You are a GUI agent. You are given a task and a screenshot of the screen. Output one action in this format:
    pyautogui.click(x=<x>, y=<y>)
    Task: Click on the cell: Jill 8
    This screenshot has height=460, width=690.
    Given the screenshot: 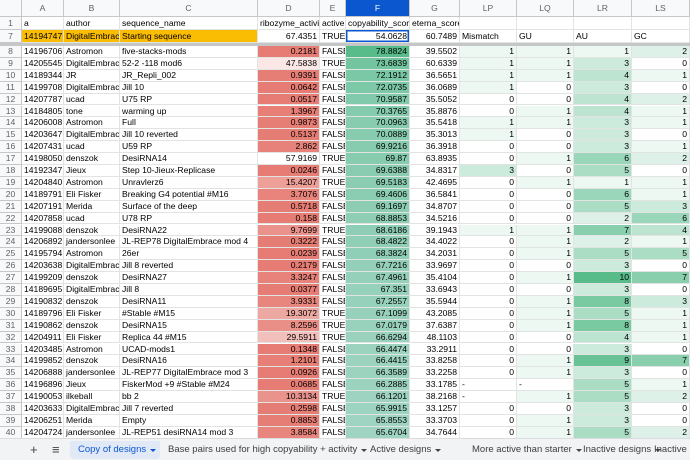 What is the action you would take?
    pyautogui.click(x=189, y=290)
    